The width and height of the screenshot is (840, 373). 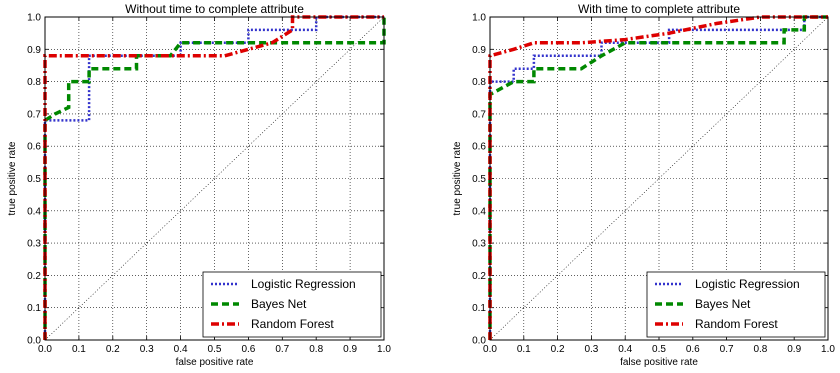 What do you see at coordinates (214, 9) in the screenshot?
I see `chart-title: Without time to complete attribute` at bounding box center [214, 9].